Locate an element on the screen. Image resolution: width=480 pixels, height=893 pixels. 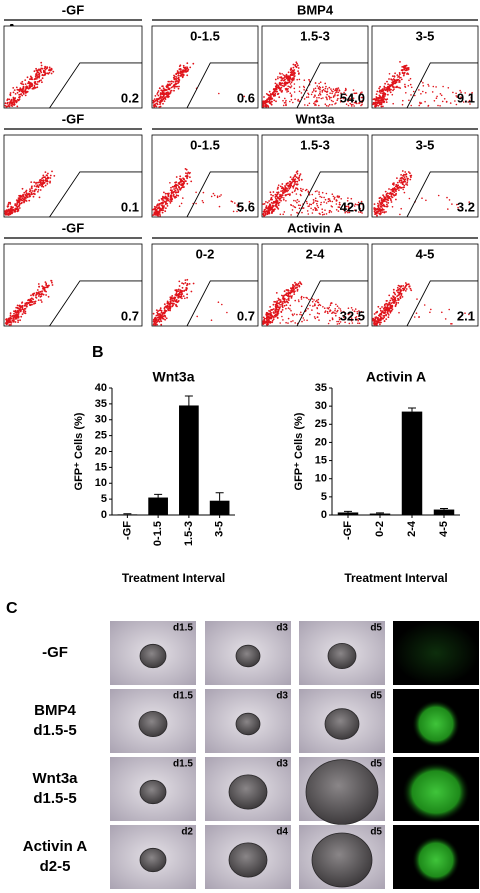
y-tick-label: 20 is located at coordinates (101, 451).